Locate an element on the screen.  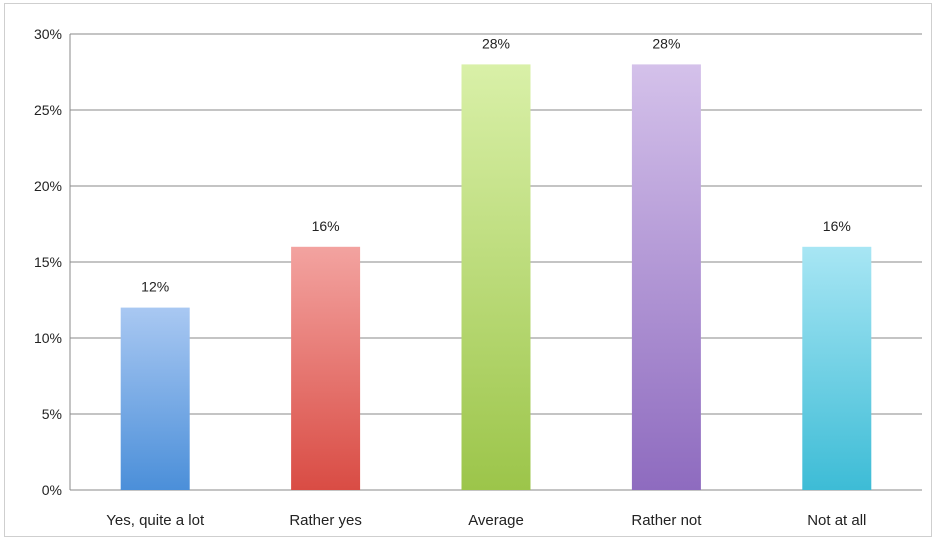
x-tick-label: Not at all is located at coordinates (836, 520).